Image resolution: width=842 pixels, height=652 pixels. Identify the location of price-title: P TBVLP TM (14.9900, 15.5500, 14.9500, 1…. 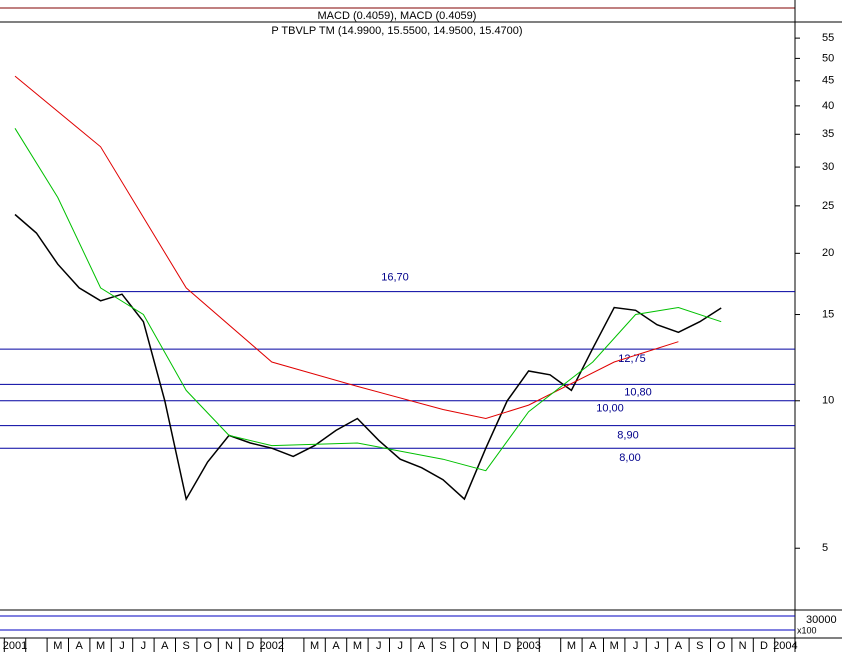
(396, 31).